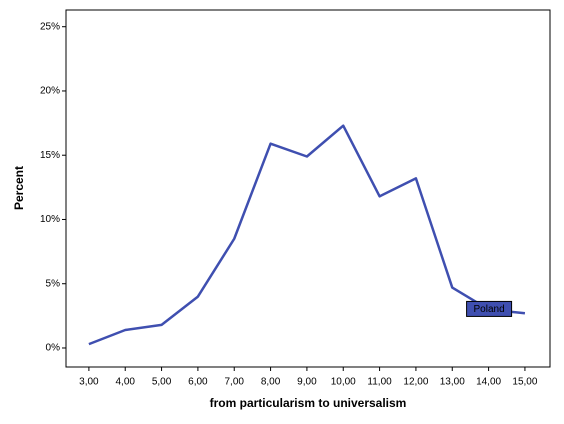  I want to click on y-axis-title: Percent, so click(19, 188).